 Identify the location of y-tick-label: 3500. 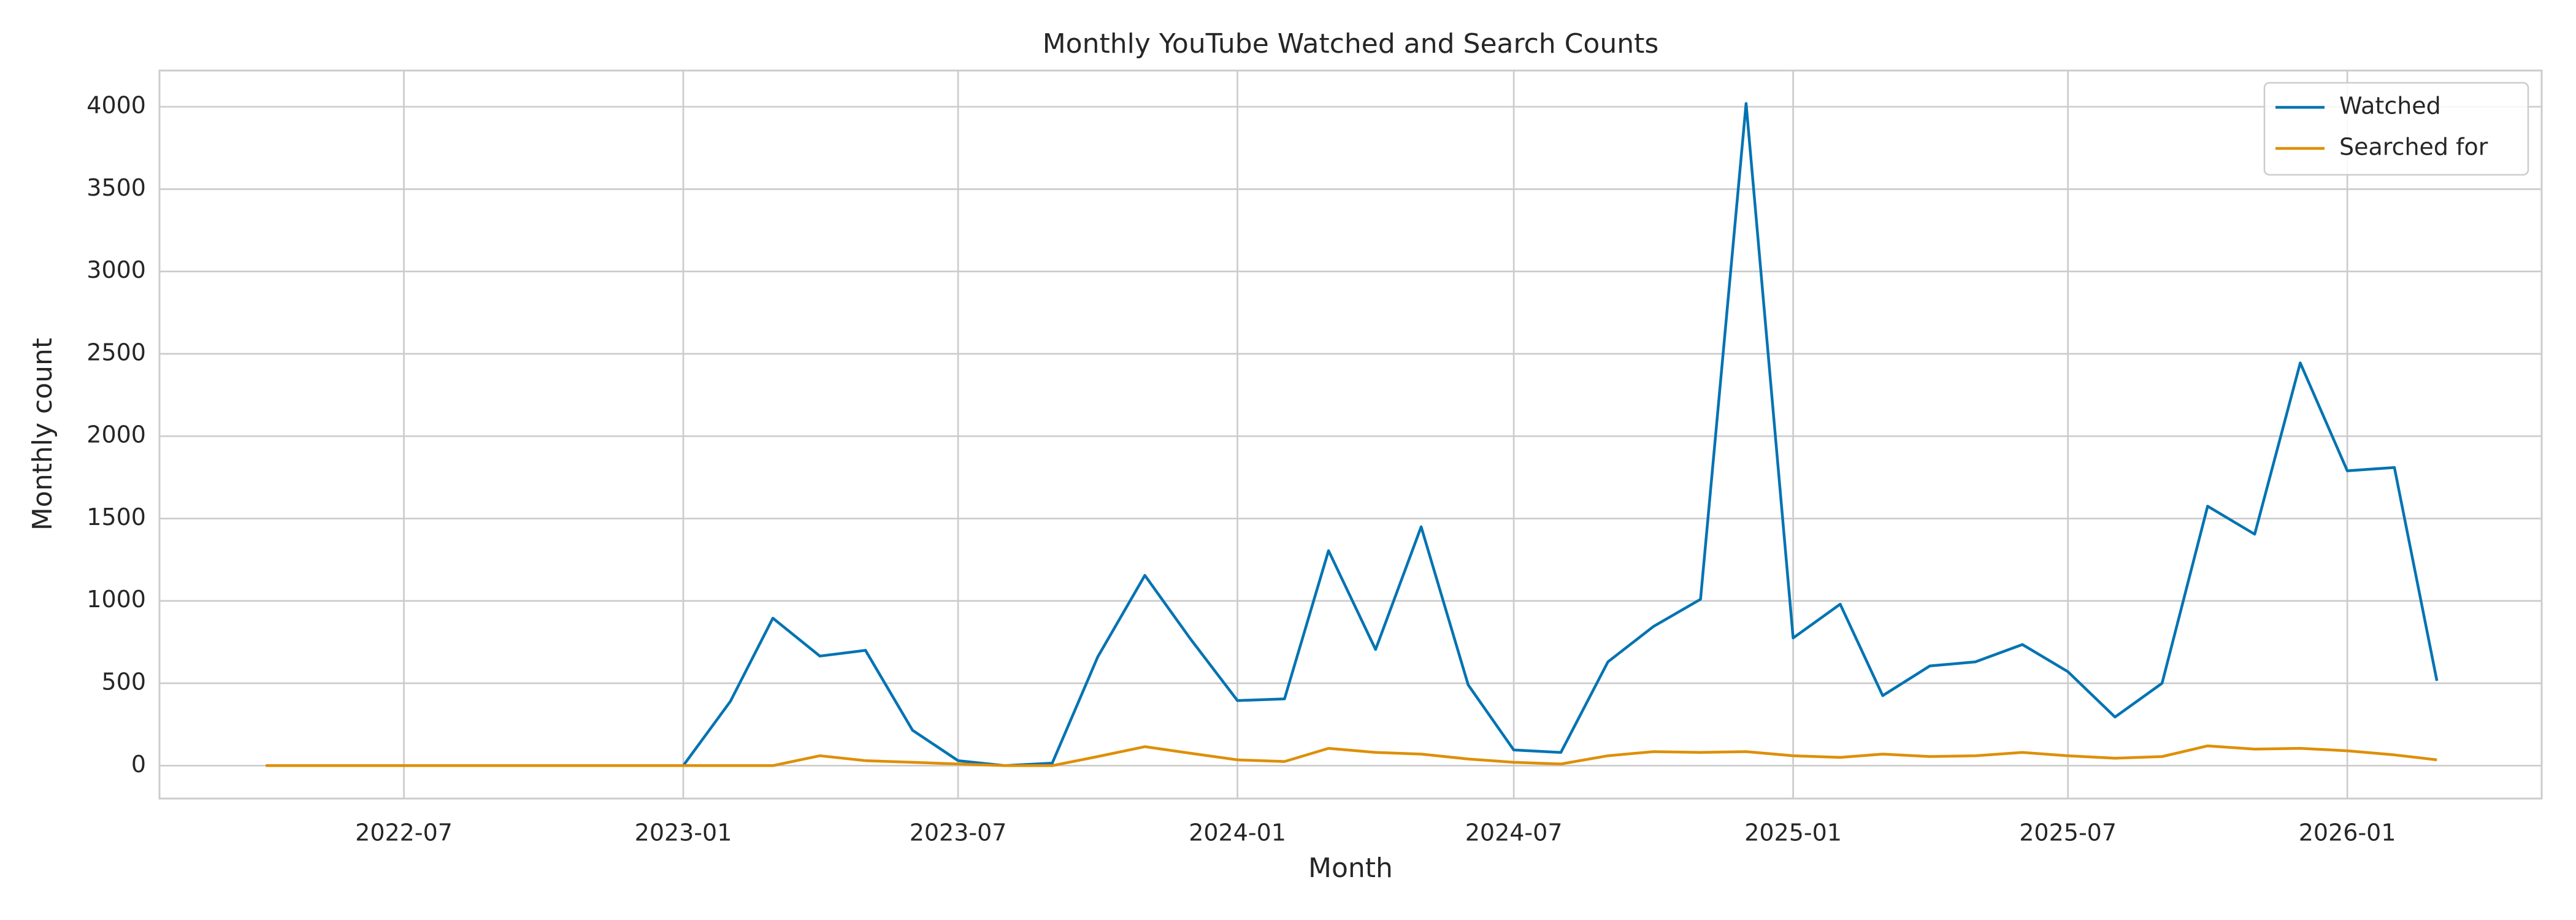
(116, 187).